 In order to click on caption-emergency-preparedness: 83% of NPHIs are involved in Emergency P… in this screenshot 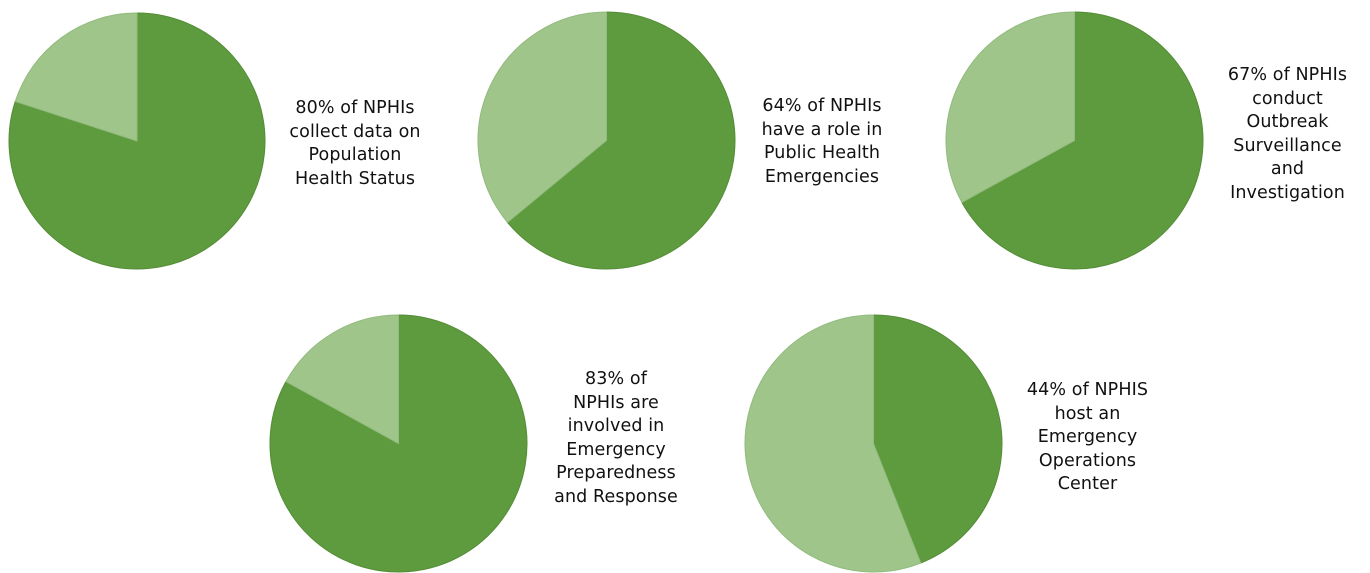, I will do `click(616, 438)`.